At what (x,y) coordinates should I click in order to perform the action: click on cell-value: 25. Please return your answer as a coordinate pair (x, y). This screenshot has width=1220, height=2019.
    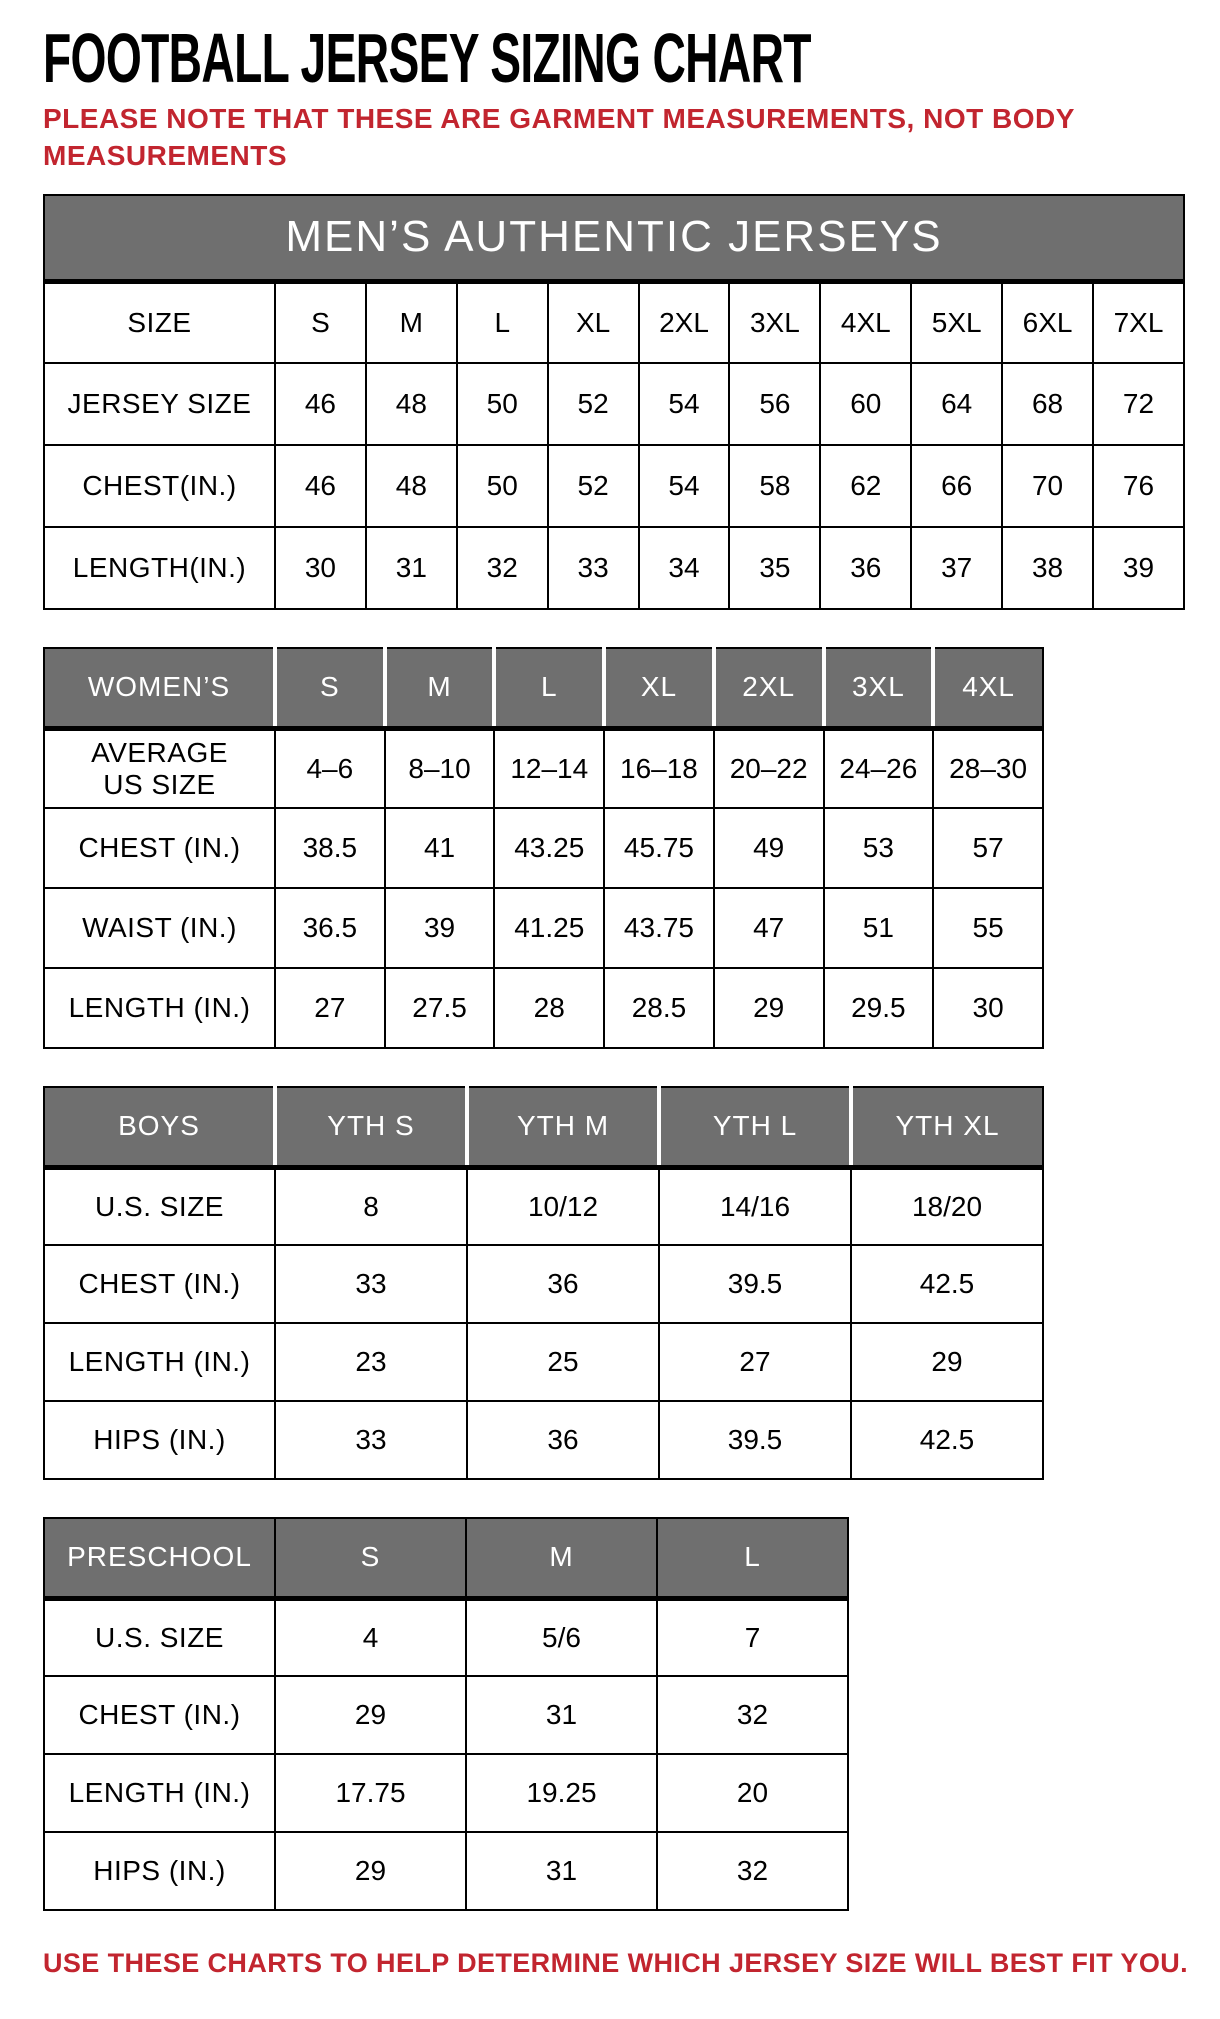
    Looking at the image, I should click on (563, 1362).